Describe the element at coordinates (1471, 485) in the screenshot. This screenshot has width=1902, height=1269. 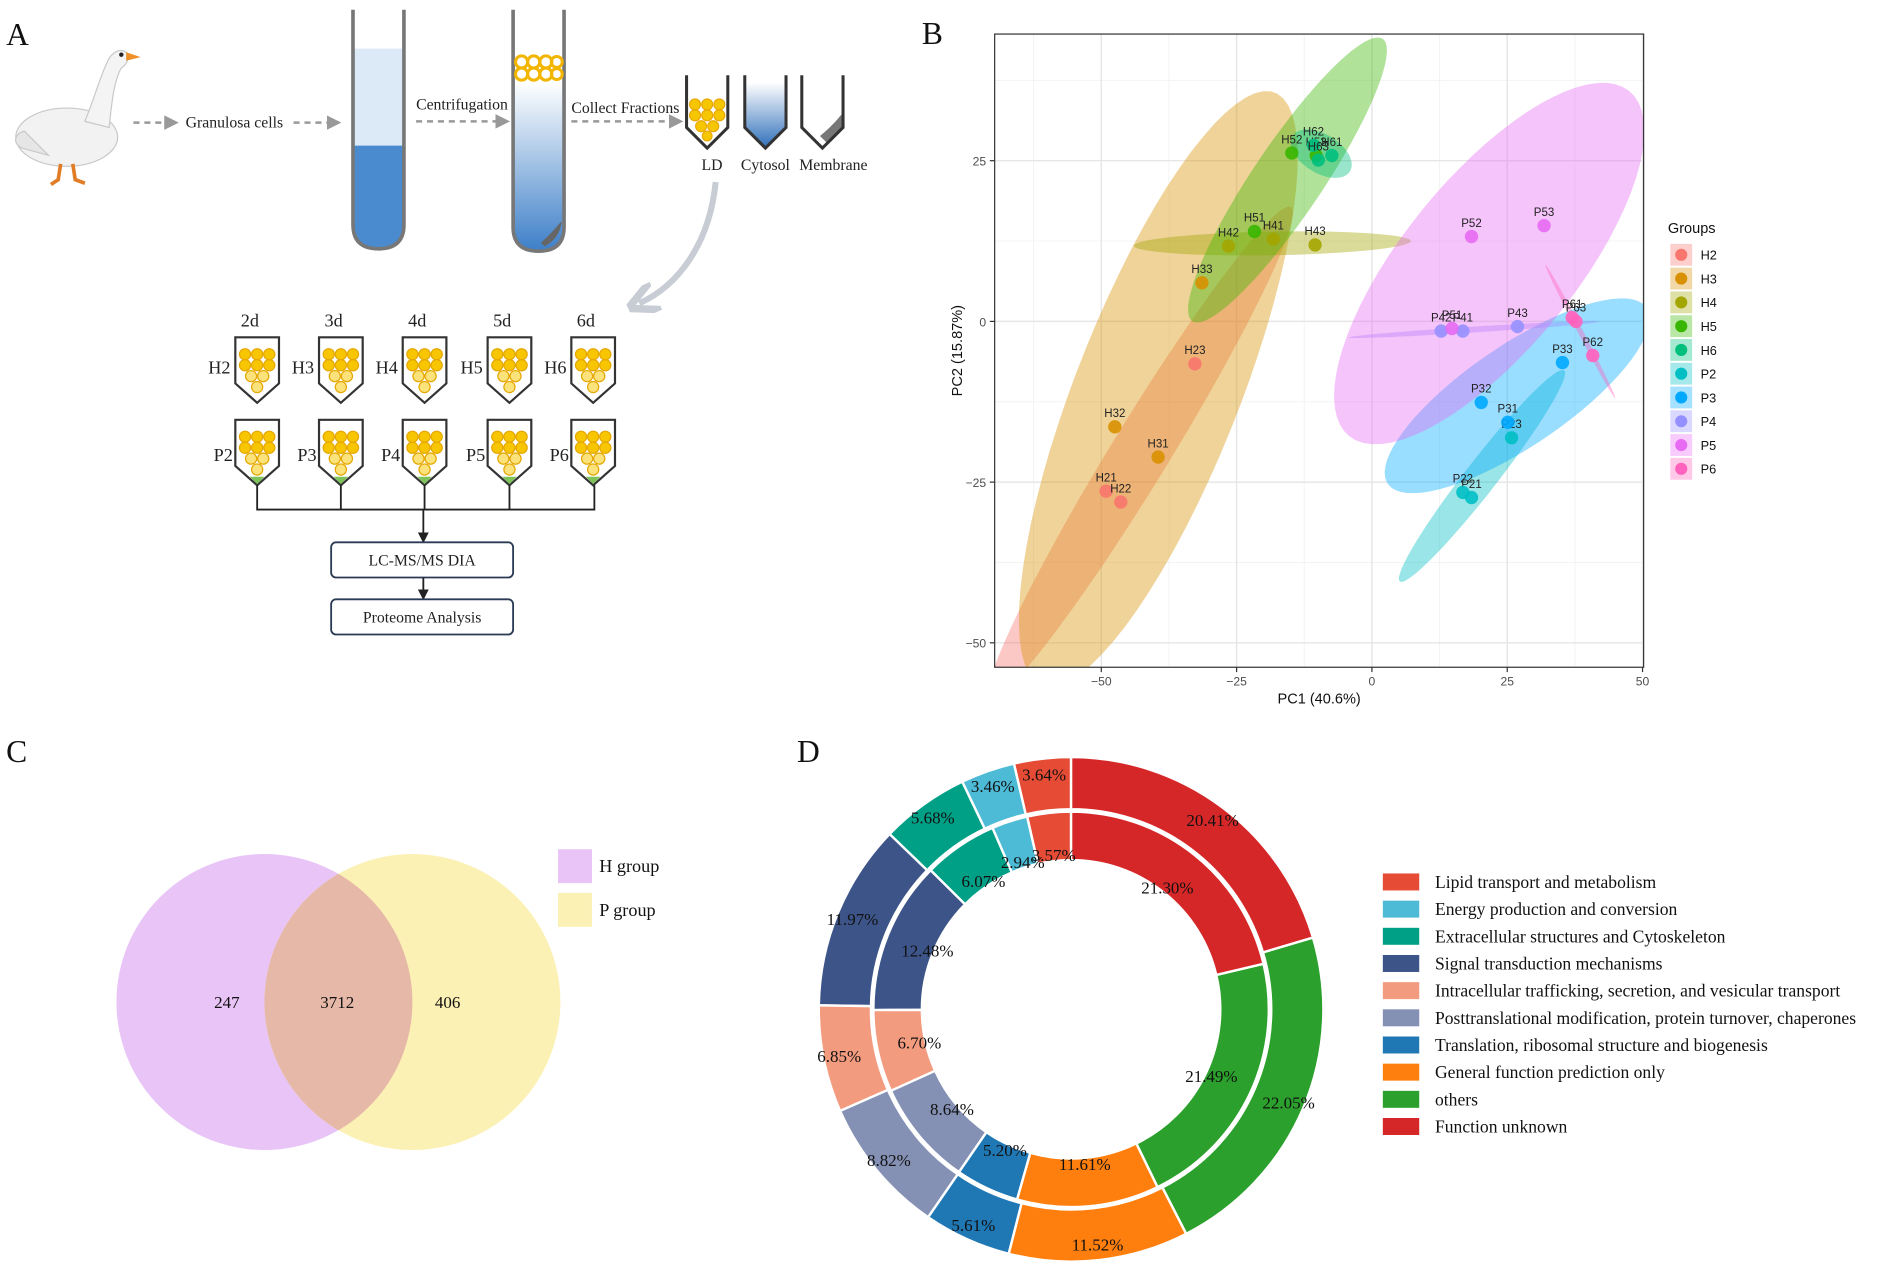
I see `point-label: P21` at that location.